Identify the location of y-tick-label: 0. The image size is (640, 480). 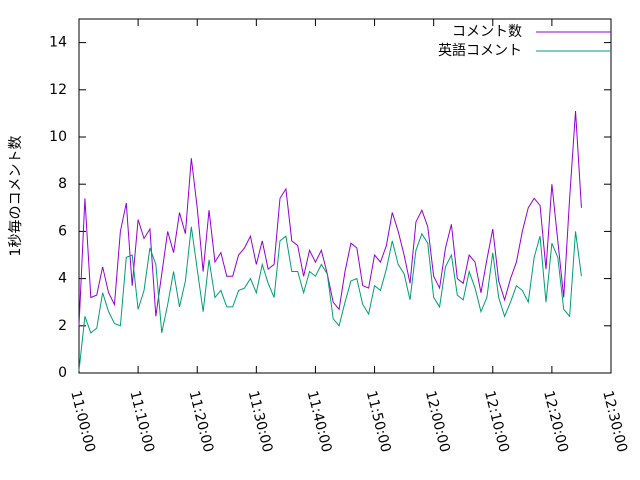
(62, 373).